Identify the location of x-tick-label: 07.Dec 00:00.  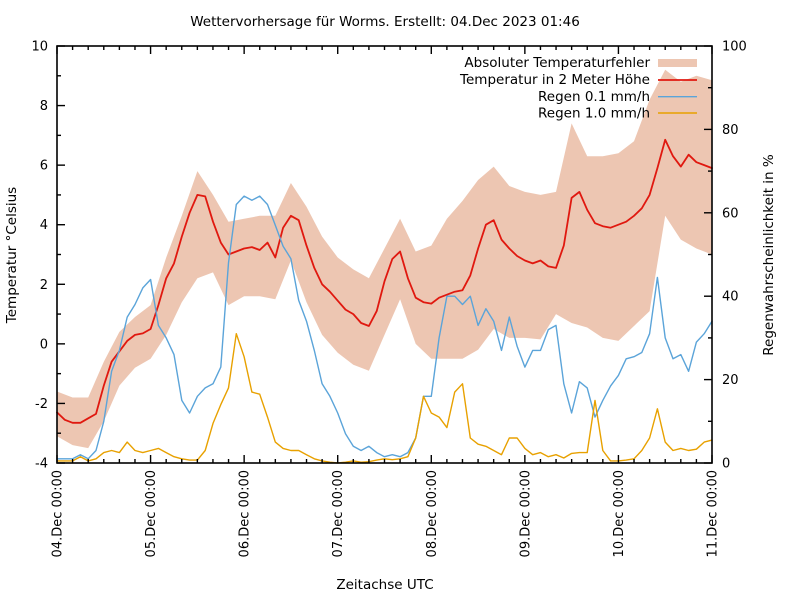
(338, 513).